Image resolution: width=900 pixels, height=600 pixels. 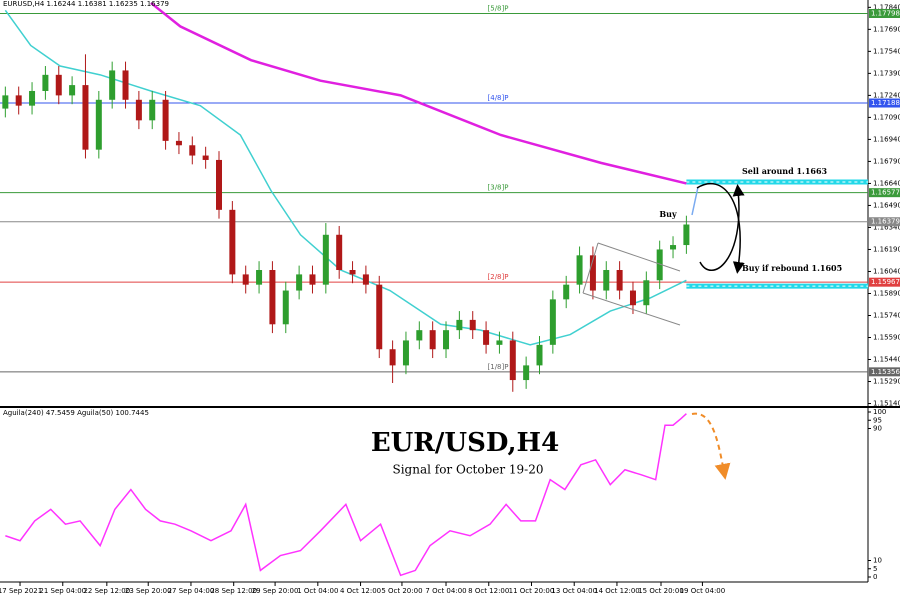 I want to click on y-tick-label: 1.16340, so click(x=886, y=227).